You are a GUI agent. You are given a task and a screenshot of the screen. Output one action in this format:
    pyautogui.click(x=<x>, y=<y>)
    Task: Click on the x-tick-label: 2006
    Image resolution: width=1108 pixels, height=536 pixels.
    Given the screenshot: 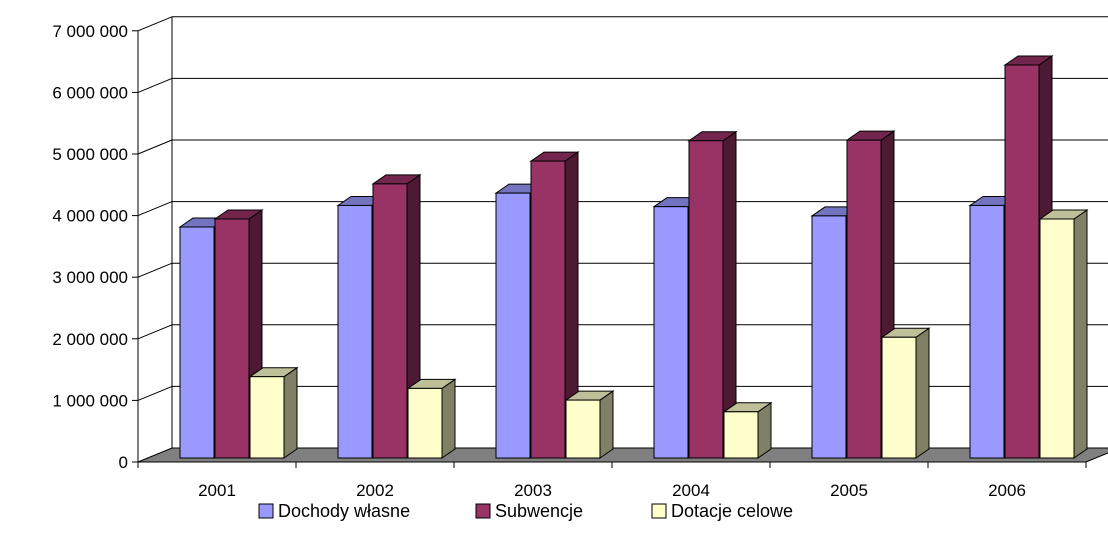 What is the action you would take?
    pyautogui.click(x=1007, y=490)
    